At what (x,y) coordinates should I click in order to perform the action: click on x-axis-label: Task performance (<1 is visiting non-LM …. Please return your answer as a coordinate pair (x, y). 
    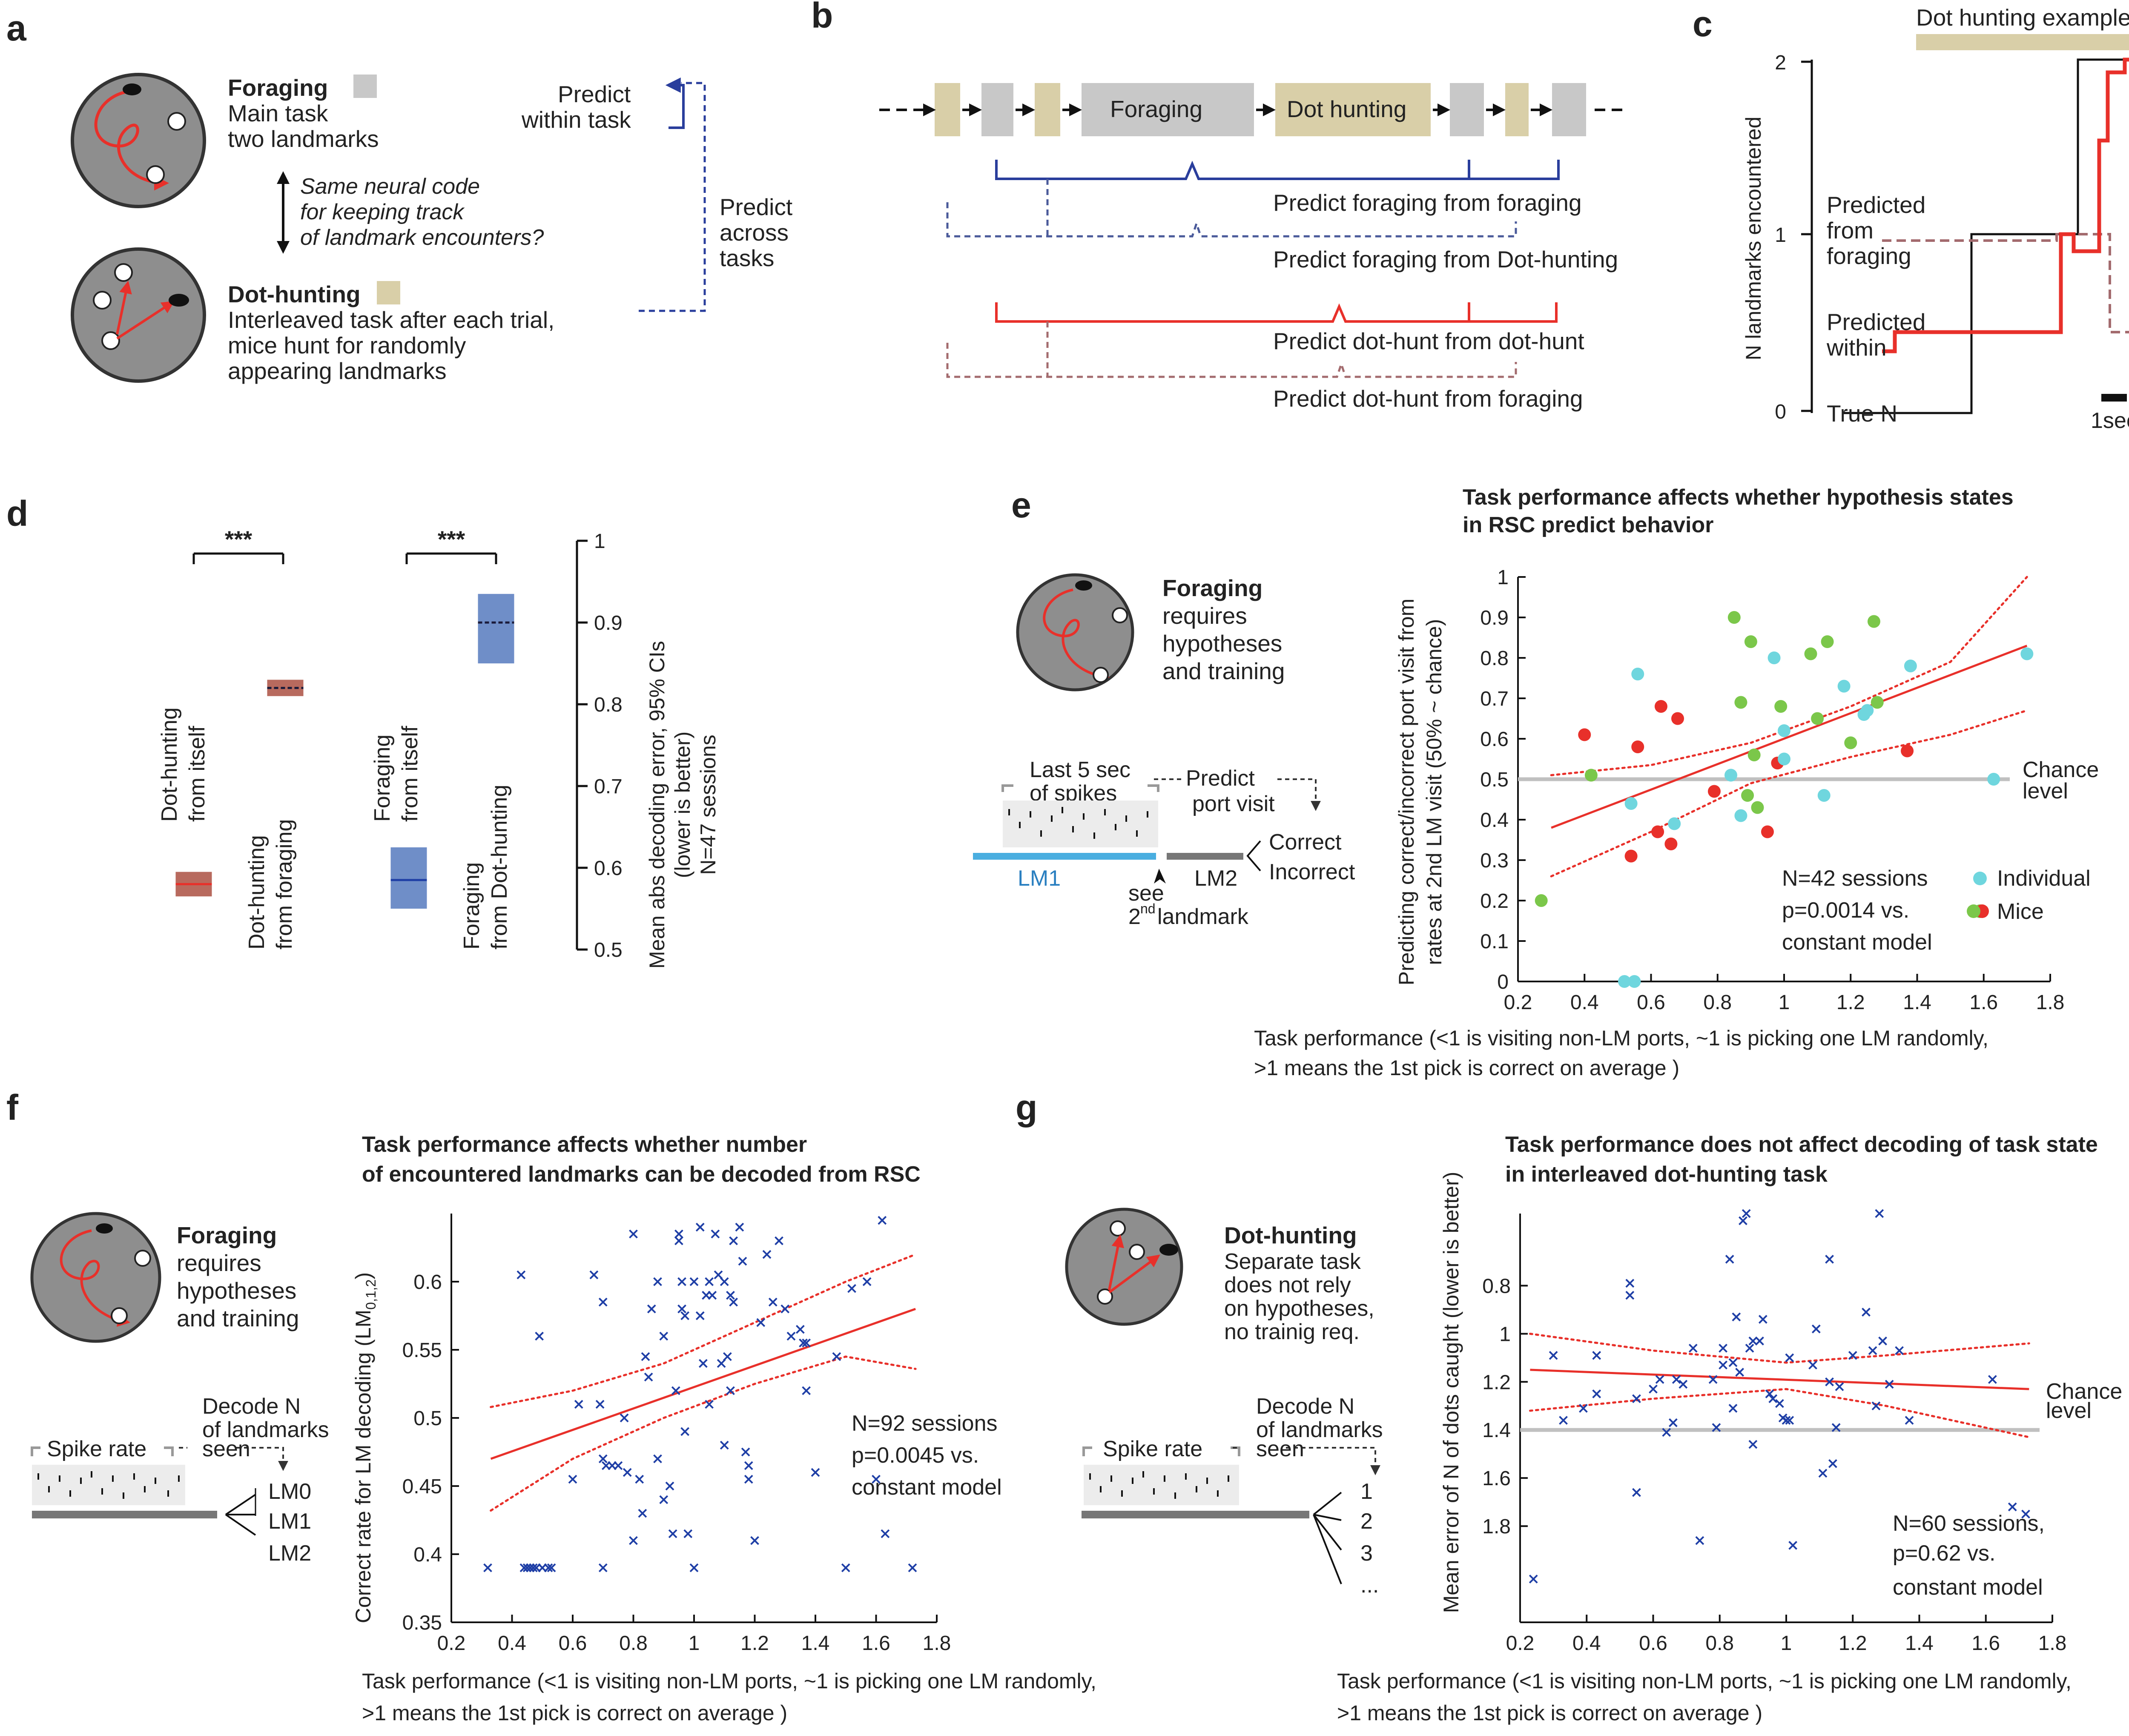
    Looking at the image, I should click on (1621, 1038).